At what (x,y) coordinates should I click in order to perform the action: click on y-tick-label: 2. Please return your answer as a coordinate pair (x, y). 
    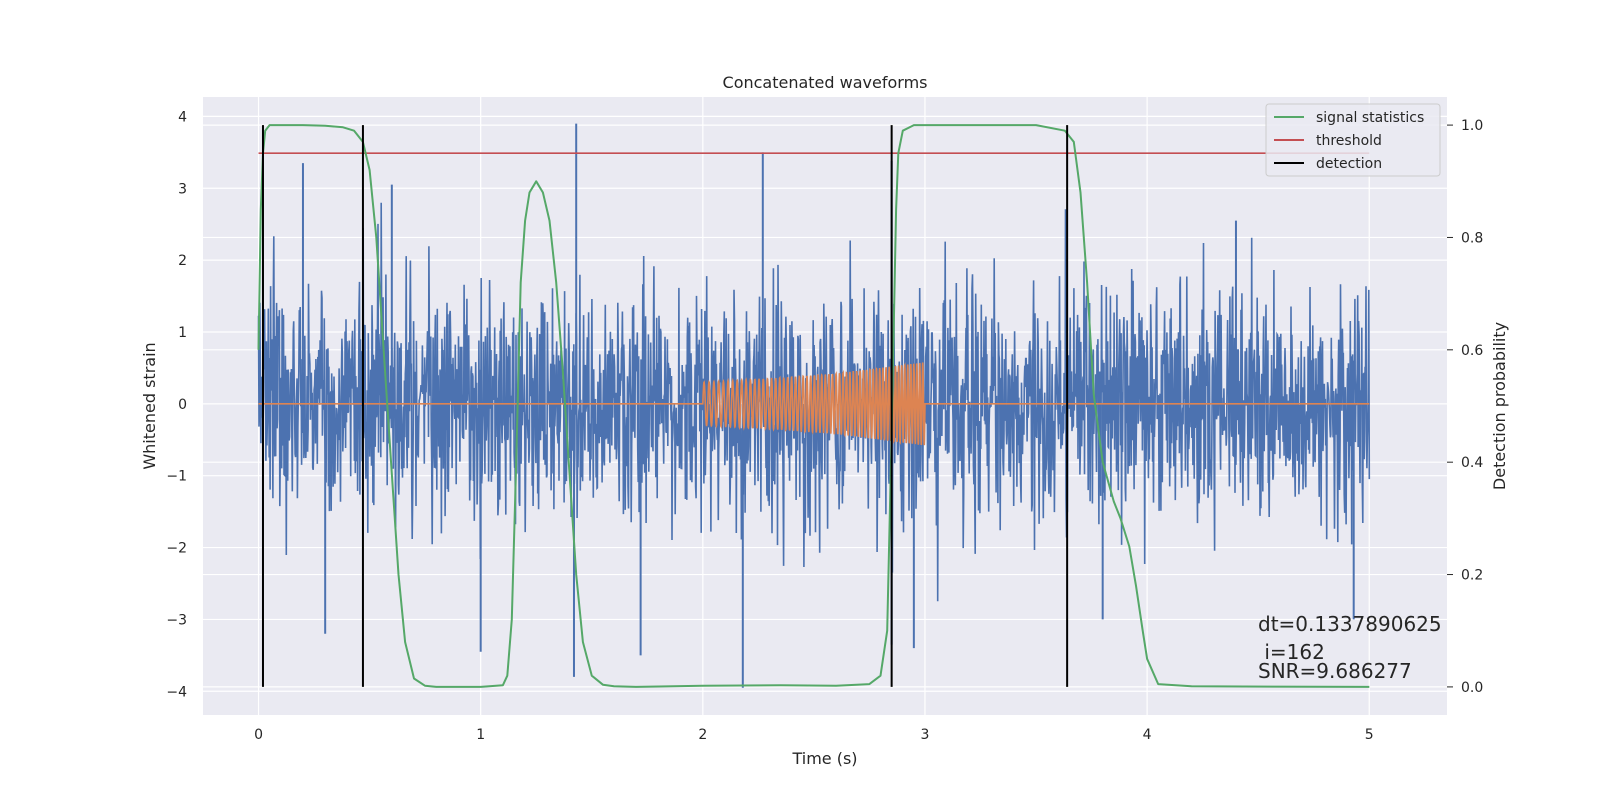
    Looking at the image, I should click on (182, 261).